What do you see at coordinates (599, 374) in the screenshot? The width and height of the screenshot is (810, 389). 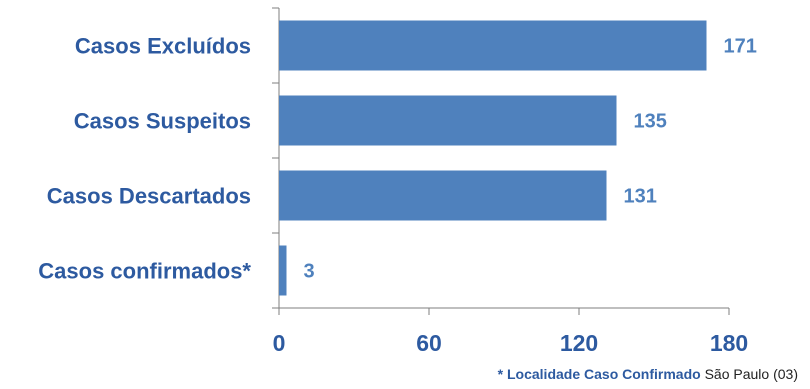 I see `footnote-prefix: * Localidade Caso Confirmado` at bounding box center [599, 374].